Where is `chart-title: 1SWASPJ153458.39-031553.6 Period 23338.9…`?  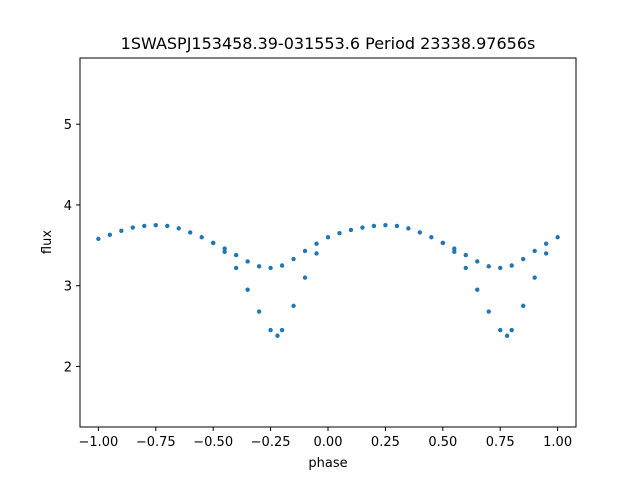 chart-title: 1SWASPJ153458.39-031553.6 Period 23338.9… is located at coordinates (328, 43).